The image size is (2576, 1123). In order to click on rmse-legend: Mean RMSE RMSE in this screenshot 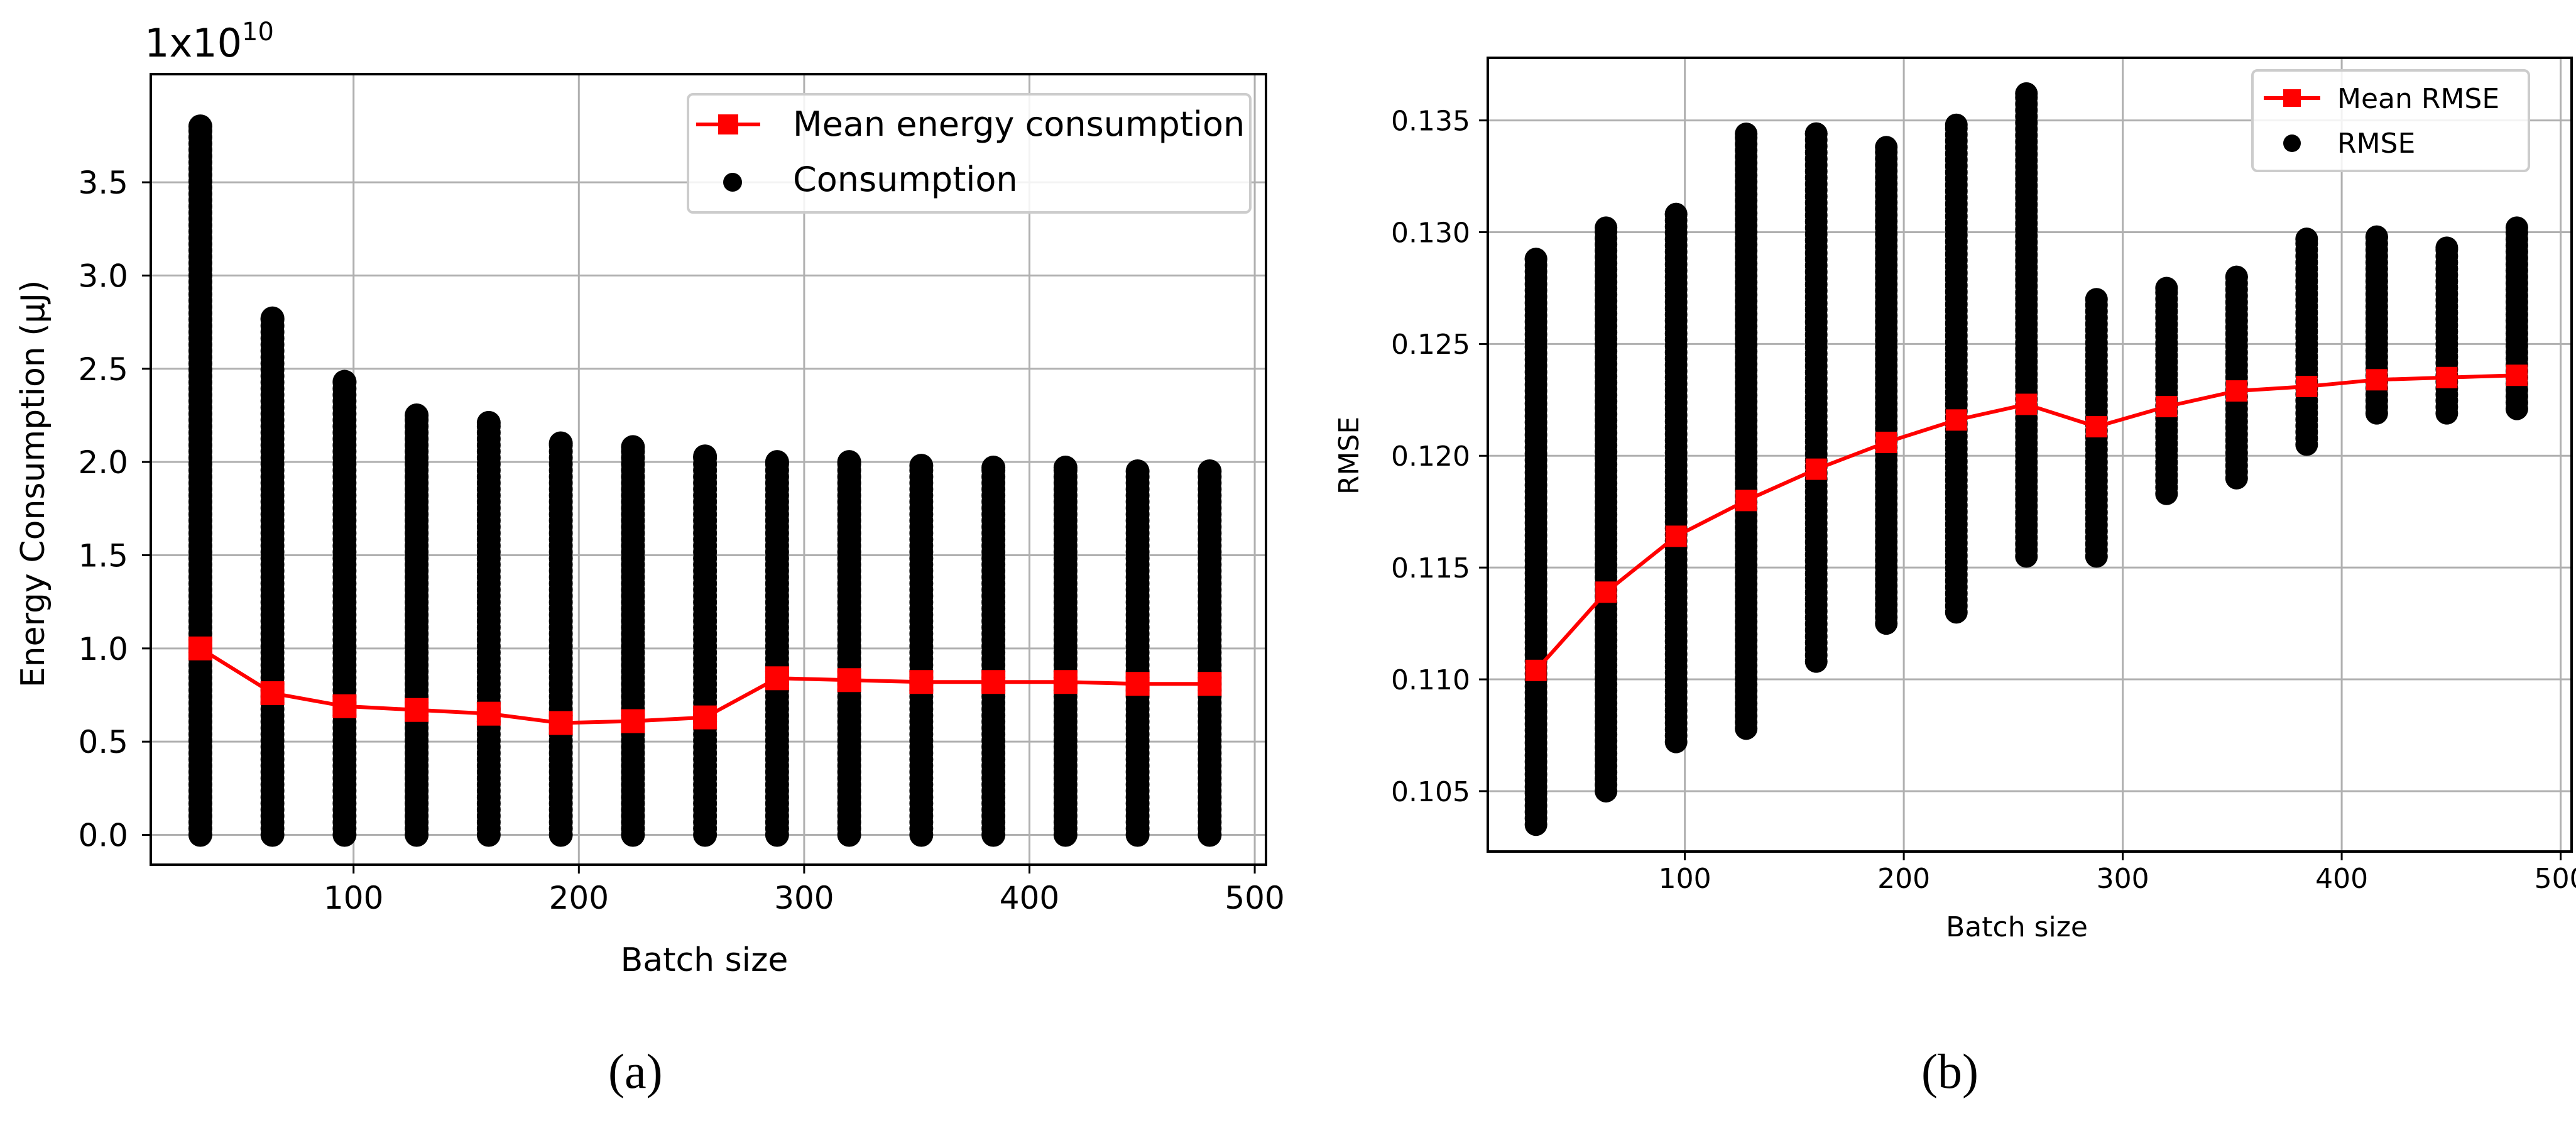, I will do `click(2390, 120)`.